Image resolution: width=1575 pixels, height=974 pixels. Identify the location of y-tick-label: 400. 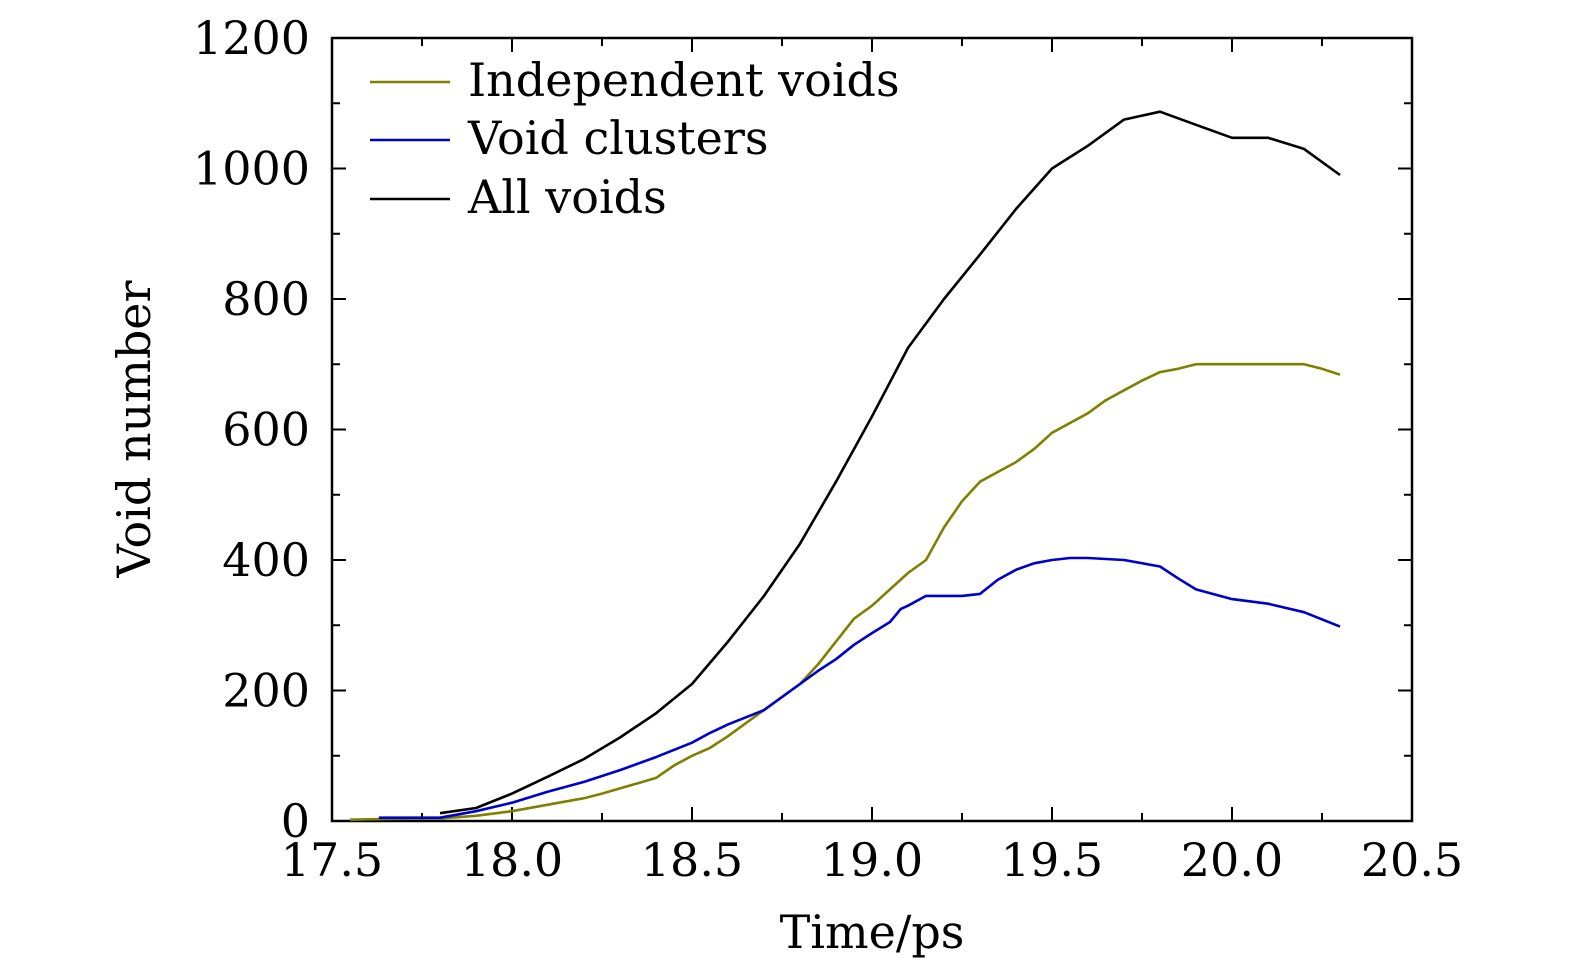
(266, 560).